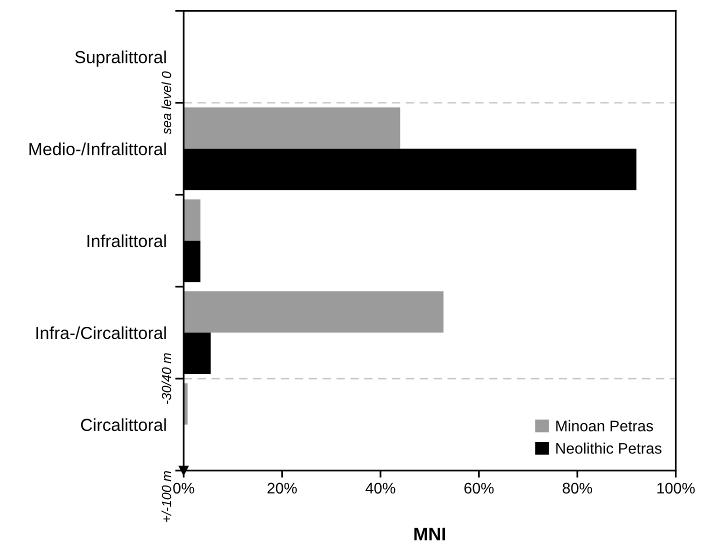  Describe the element at coordinates (101, 333) in the screenshot. I see `y-tick-label: Infra-/Circalittoral` at that location.